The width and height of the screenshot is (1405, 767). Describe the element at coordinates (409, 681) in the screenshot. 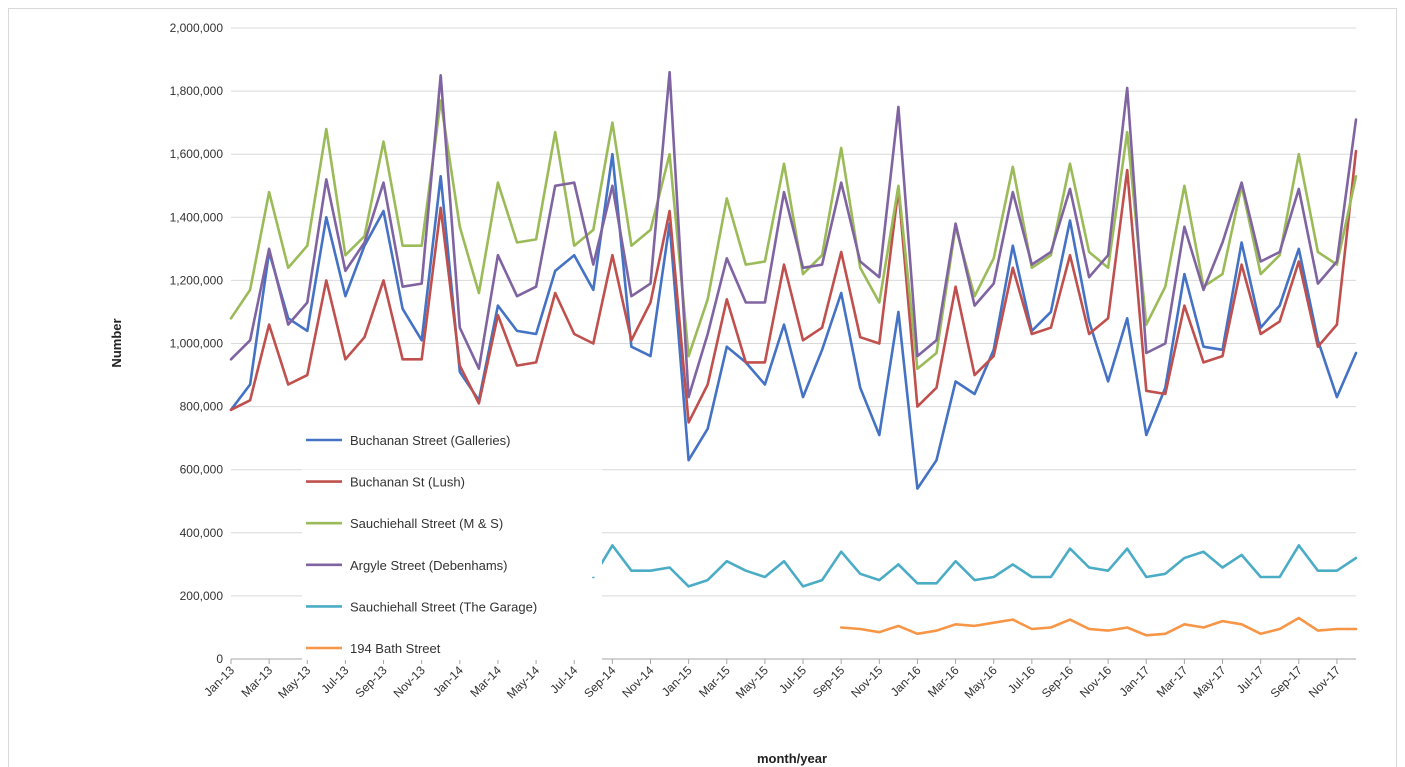

I see `x-tick-label: Nov-13` at that location.